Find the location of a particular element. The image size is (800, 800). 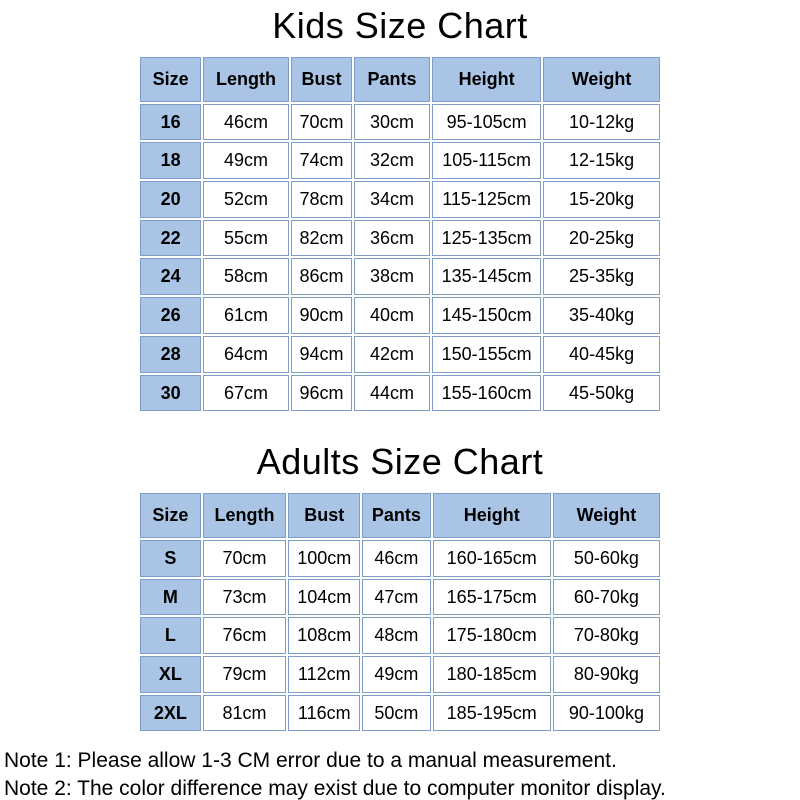

value-cell: 61cm is located at coordinates (246, 315).